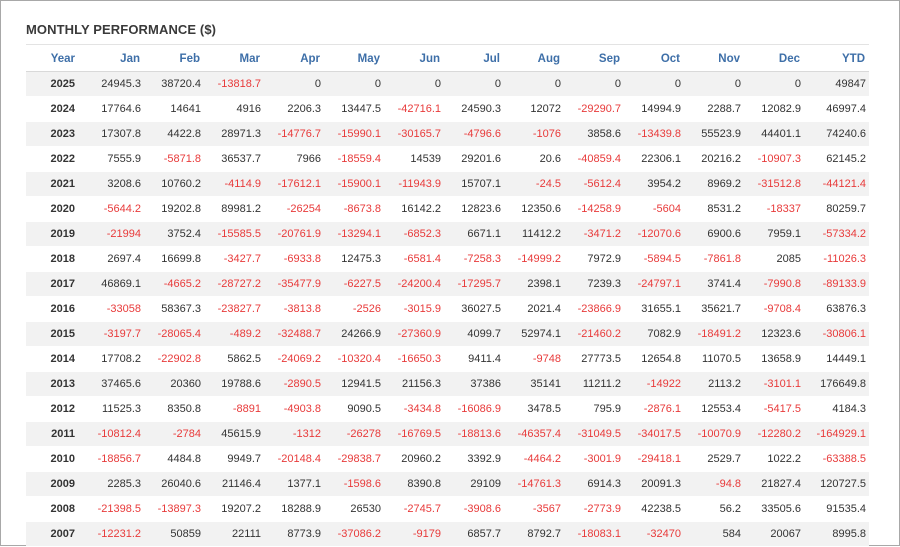 This screenshot has width=900, height=547. Describe the element at coordinates (654, 534) in the screenshot. I see `month-value-cell: -32470` at that location.